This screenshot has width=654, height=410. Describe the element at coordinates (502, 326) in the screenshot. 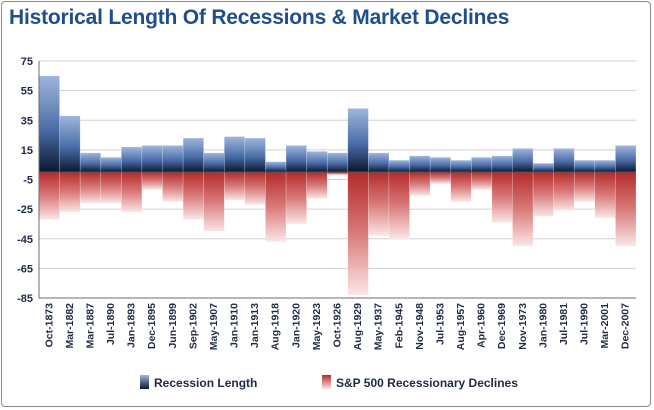

I see `x-tick-label: Dec-1969` at that location.